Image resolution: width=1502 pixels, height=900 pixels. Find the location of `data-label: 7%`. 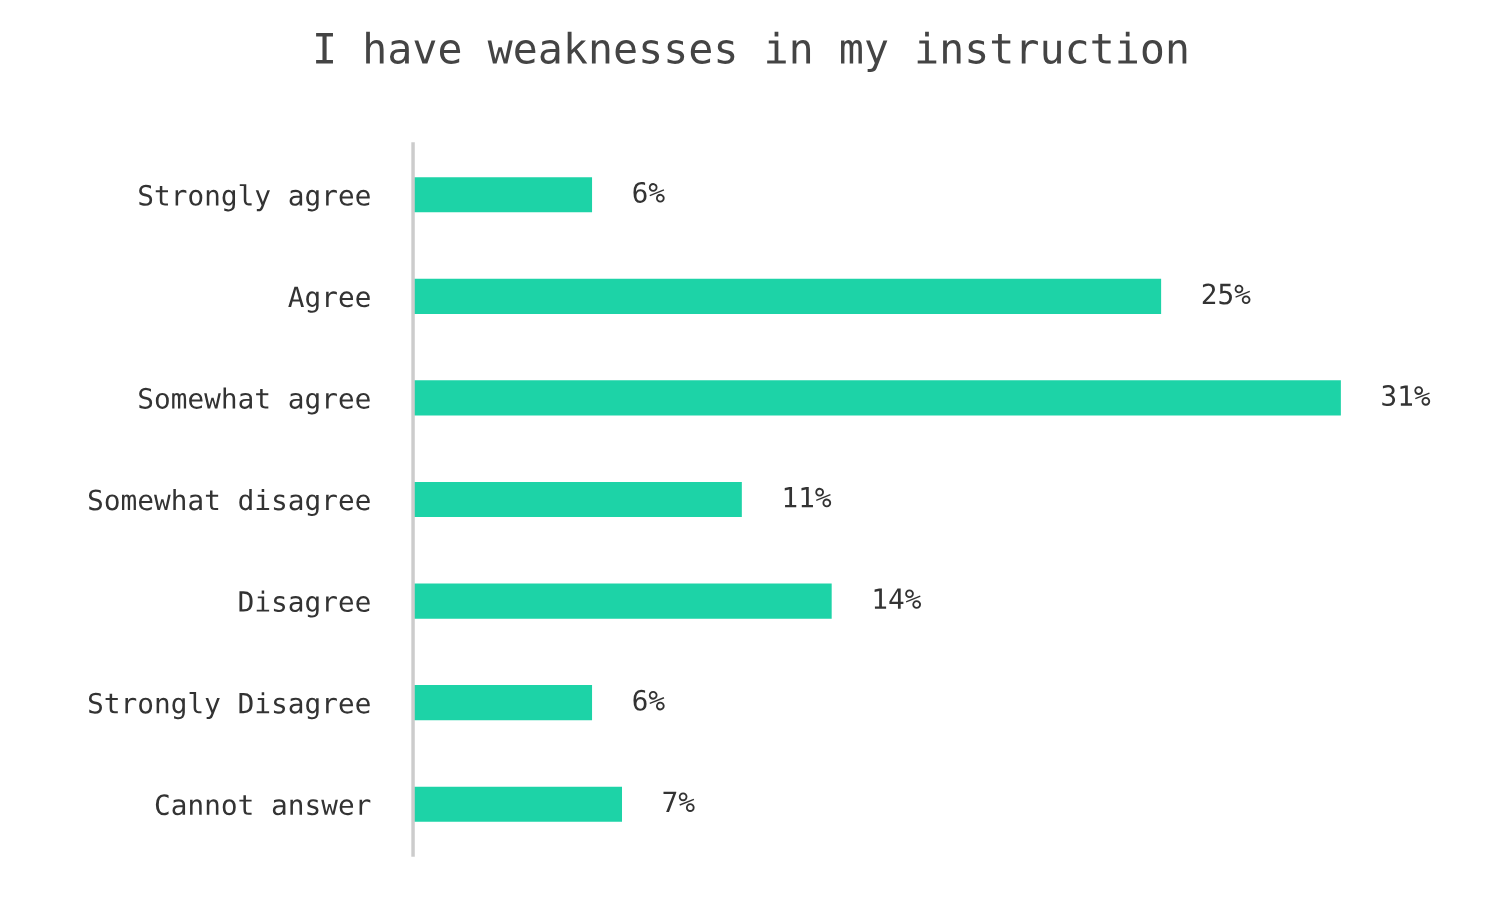

data-label: 7% is located at coordinates (679, 801).